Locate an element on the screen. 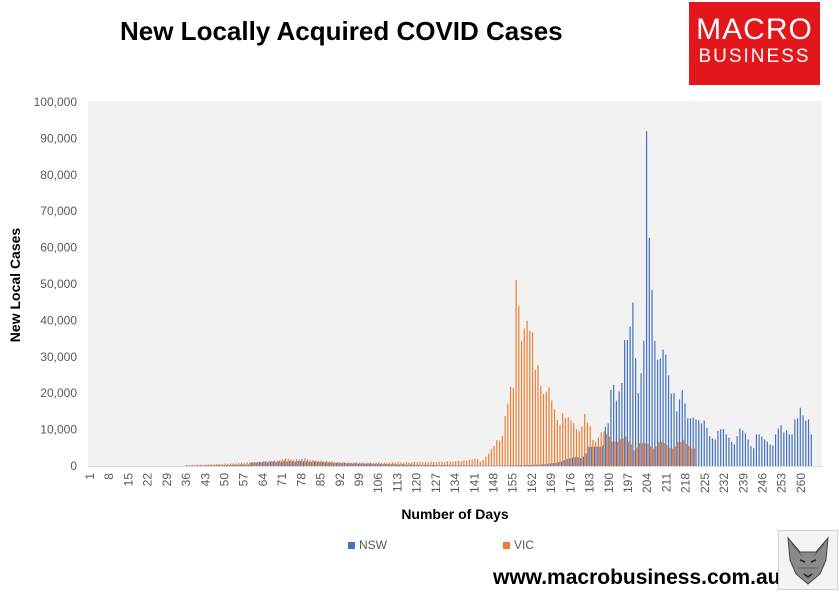  y-tick-label: 40,000 is located at coordinates (58, 320).